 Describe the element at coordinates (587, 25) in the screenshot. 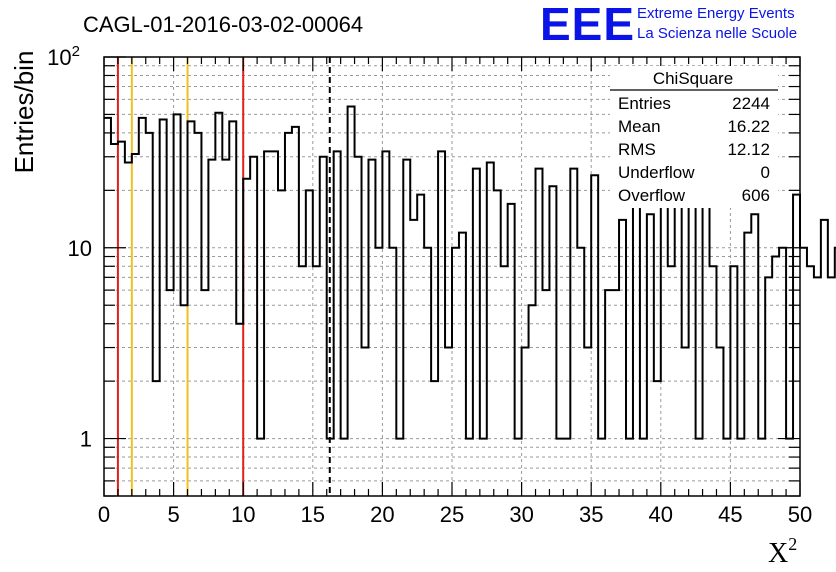

I see `eee-logo-mark: EEE` at that location.